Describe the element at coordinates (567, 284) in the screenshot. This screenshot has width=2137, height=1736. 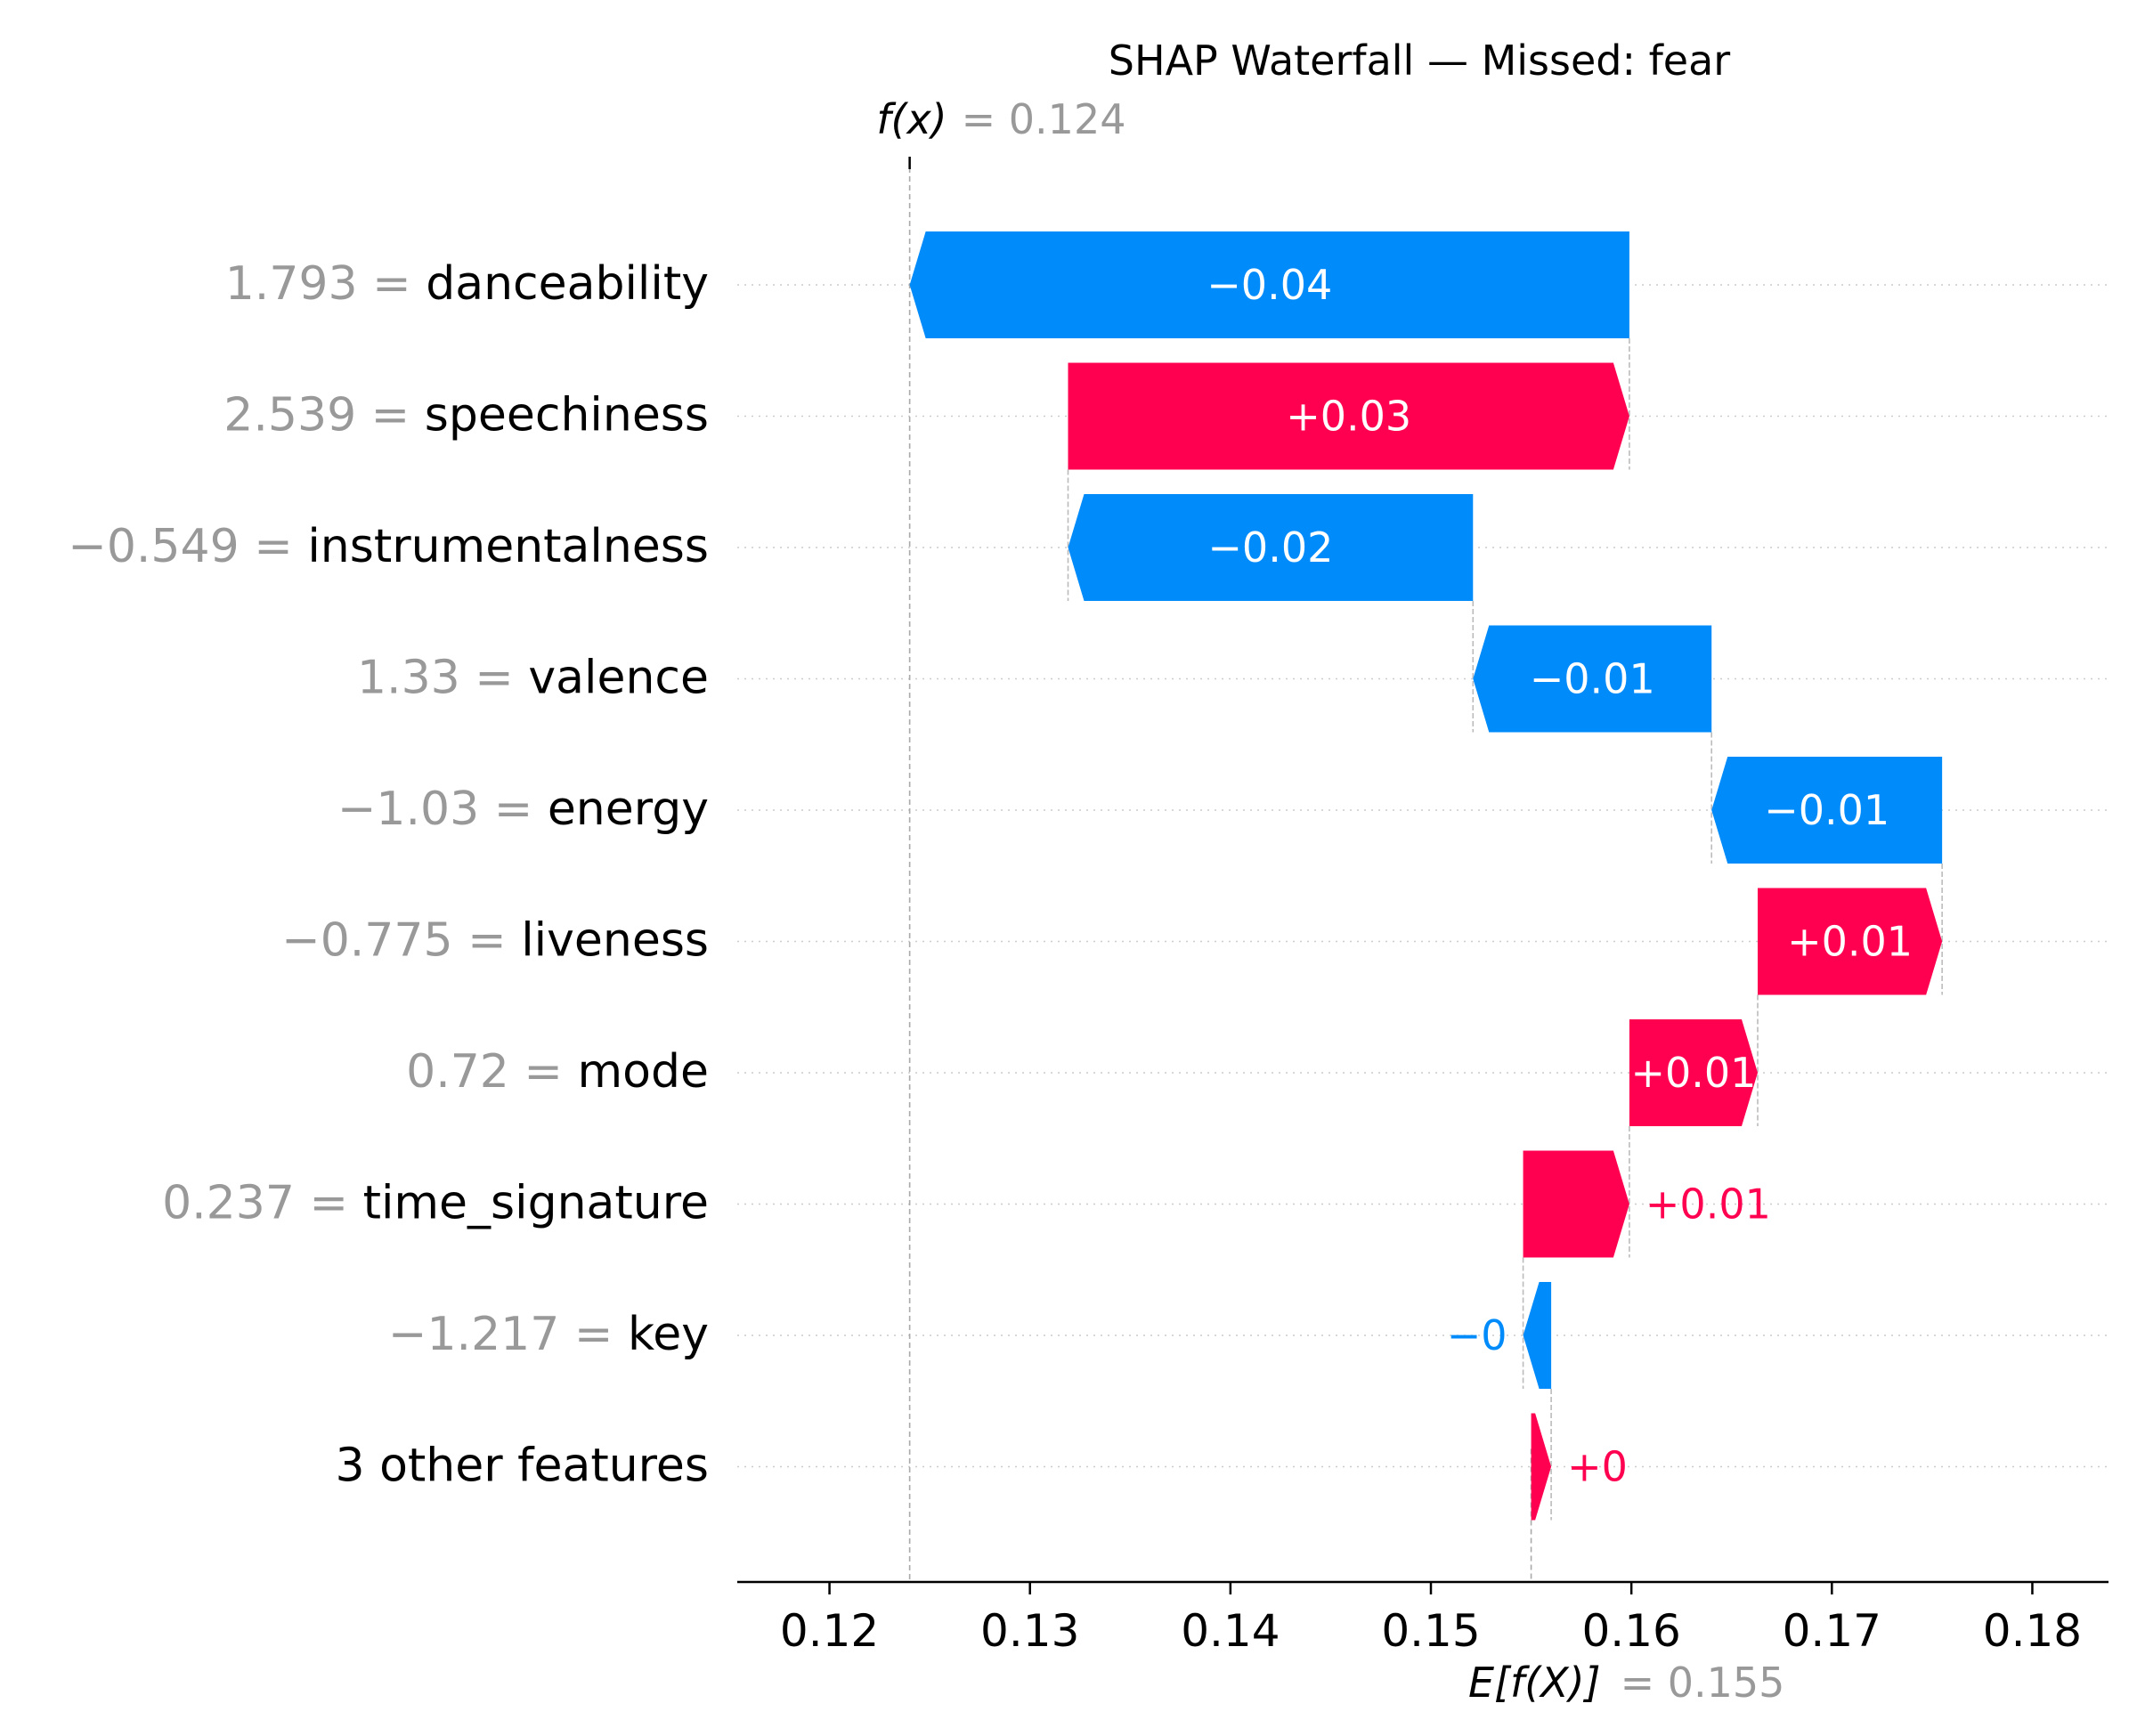
I see `feature-name: danceability` at that location.